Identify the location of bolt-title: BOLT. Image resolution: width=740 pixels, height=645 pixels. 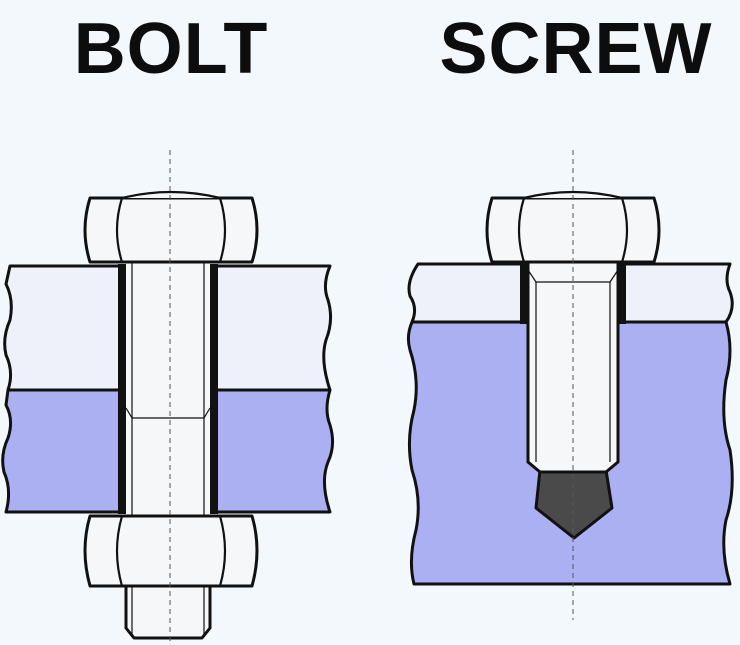
(171, 49).